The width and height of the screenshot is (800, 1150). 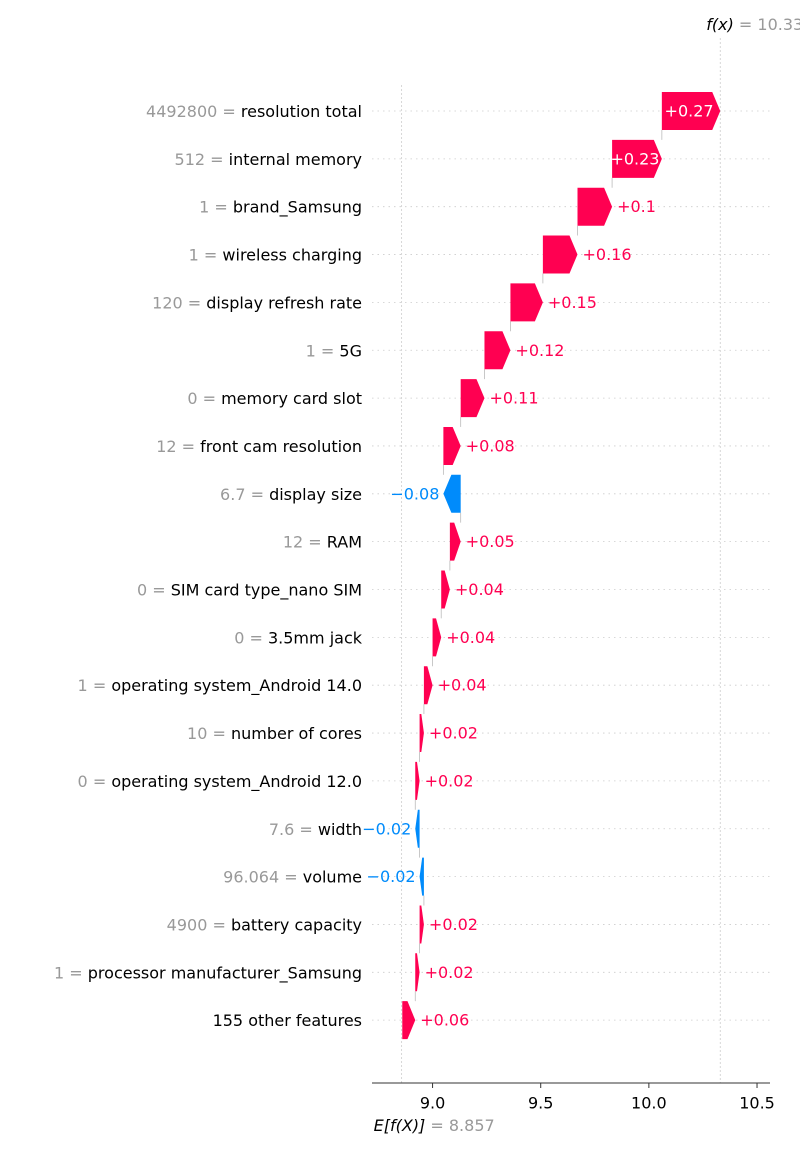 I want to click on feature-label: 0 = 3.5mm jack, so click(x=298, y=637).